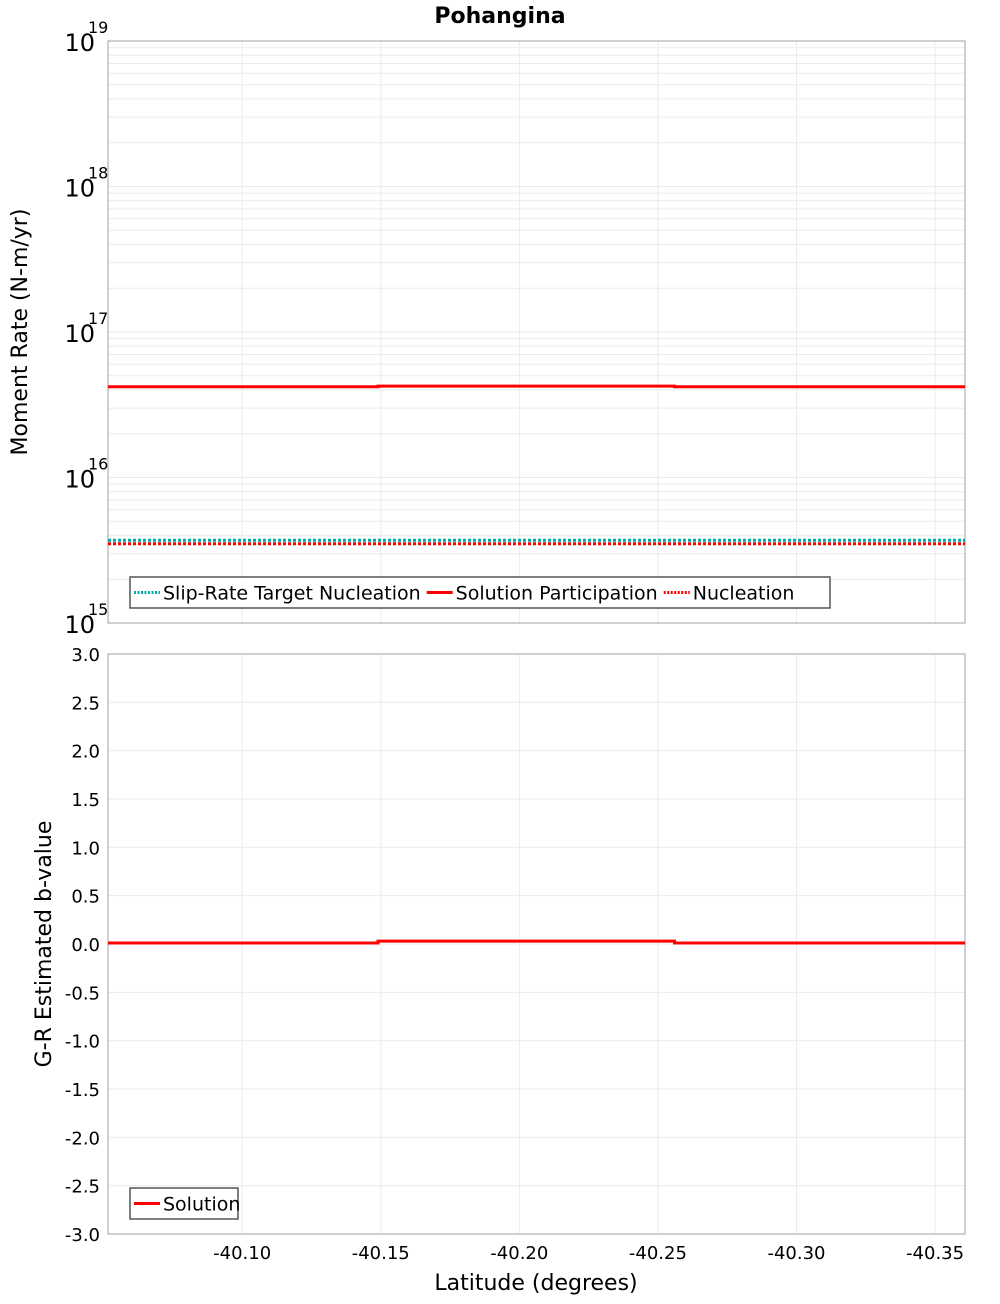 The image size is (1000, 1304). What do you see at coordinates (292, 594) in the screenshot?
I see `svg-text: Slip-Rate Target Nucleation` at bounding box center [292, 594].